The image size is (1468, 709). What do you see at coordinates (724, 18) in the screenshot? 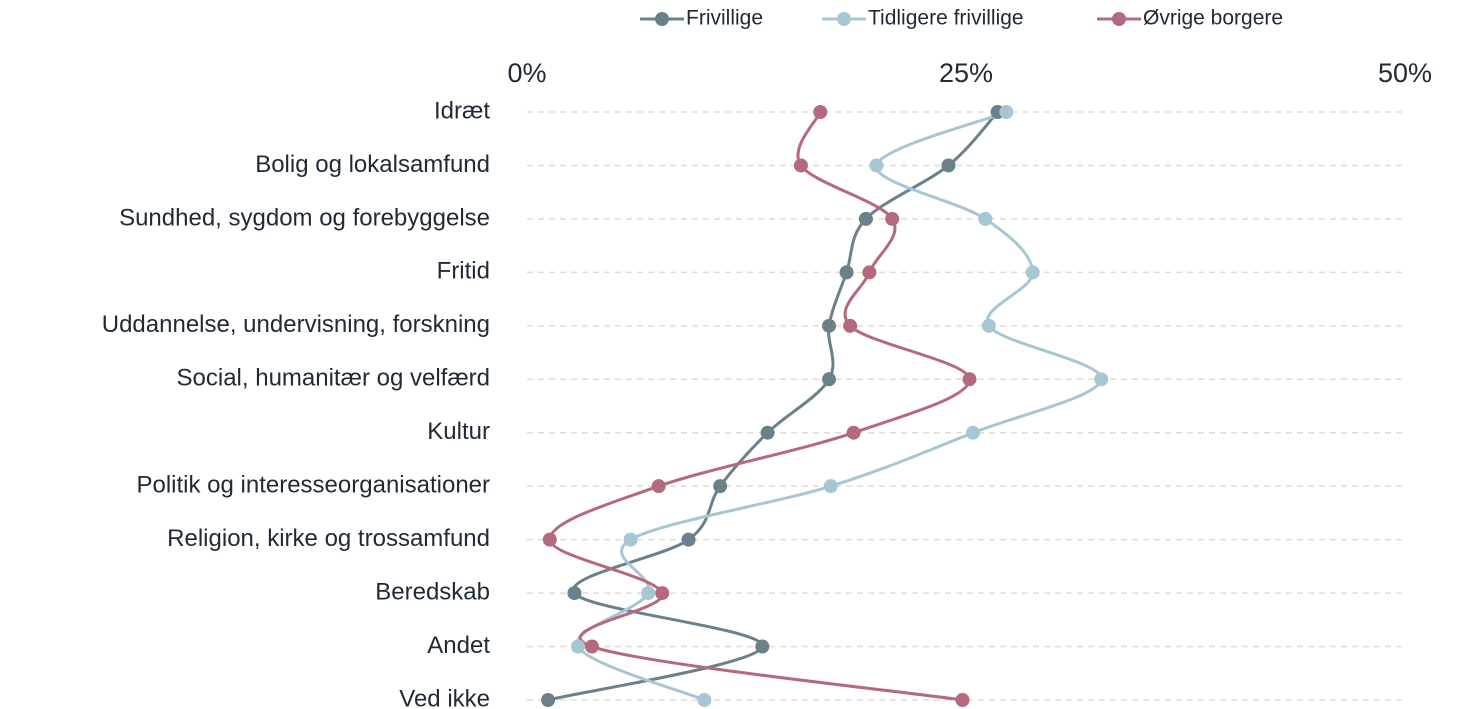
I see `legend-label: Frivillige` at bounding box center [724, 18].